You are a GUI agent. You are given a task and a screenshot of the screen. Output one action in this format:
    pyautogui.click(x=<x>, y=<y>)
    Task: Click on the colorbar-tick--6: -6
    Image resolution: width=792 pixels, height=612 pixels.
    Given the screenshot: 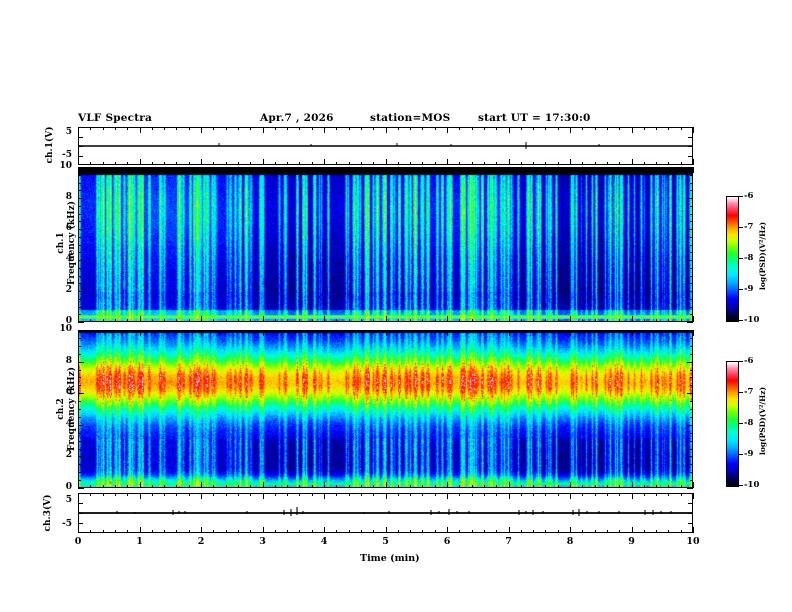 What is the action you would take?
    pyautogui.click(x=749, y=196)
    